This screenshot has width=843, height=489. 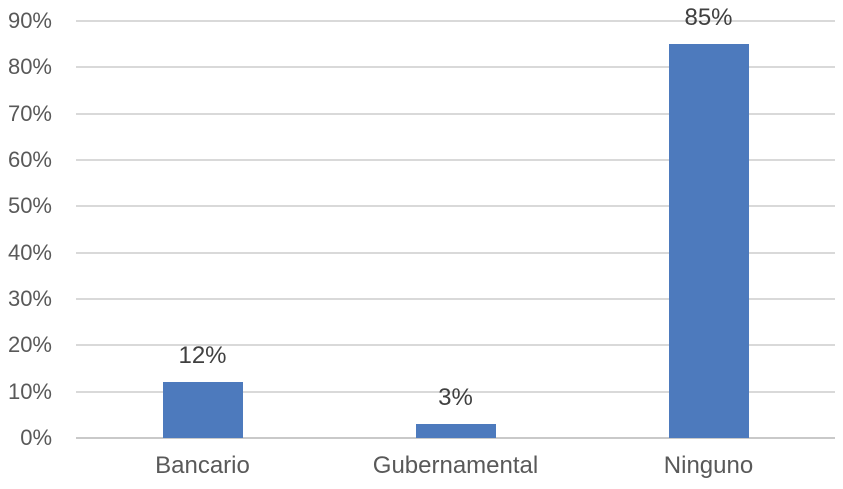 What do you see at coordinates (202, 356) in the screenshot?
I see `bar-data-label: 12%` at bounding box center [202, 356].